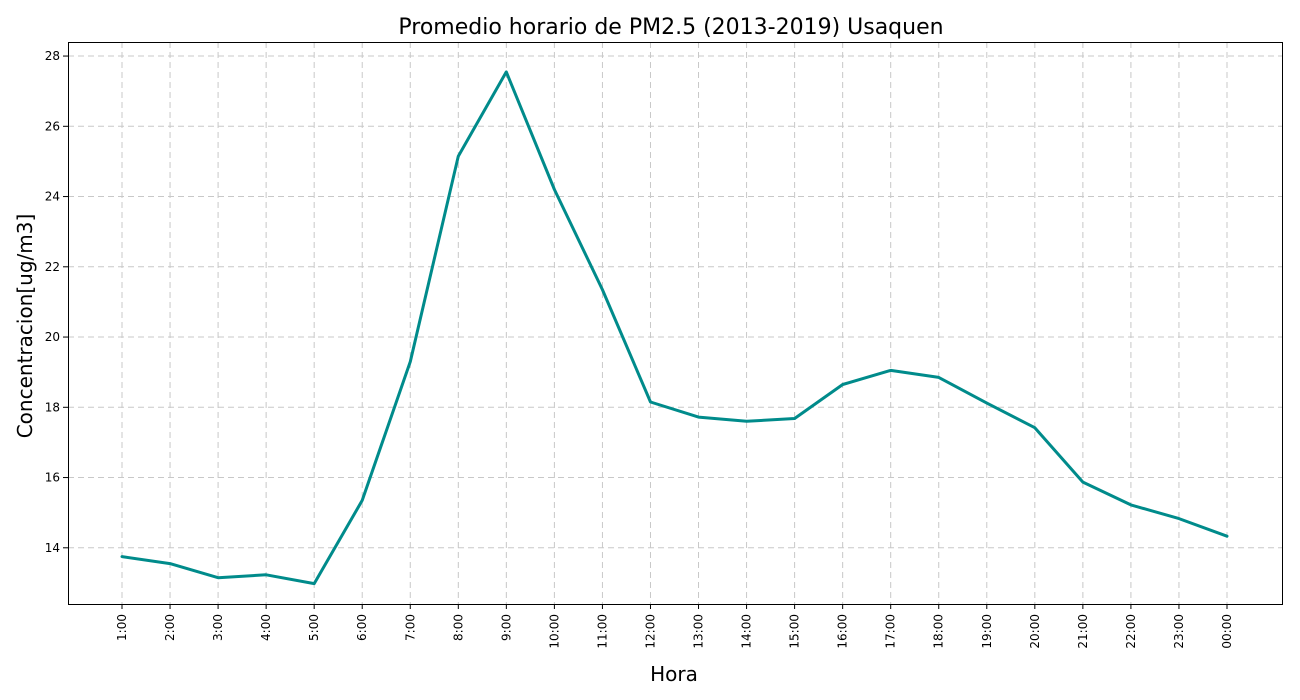 This screenshot has width=1300, height=700. I want to click on y-tick-label: 14, so click(52, 548).